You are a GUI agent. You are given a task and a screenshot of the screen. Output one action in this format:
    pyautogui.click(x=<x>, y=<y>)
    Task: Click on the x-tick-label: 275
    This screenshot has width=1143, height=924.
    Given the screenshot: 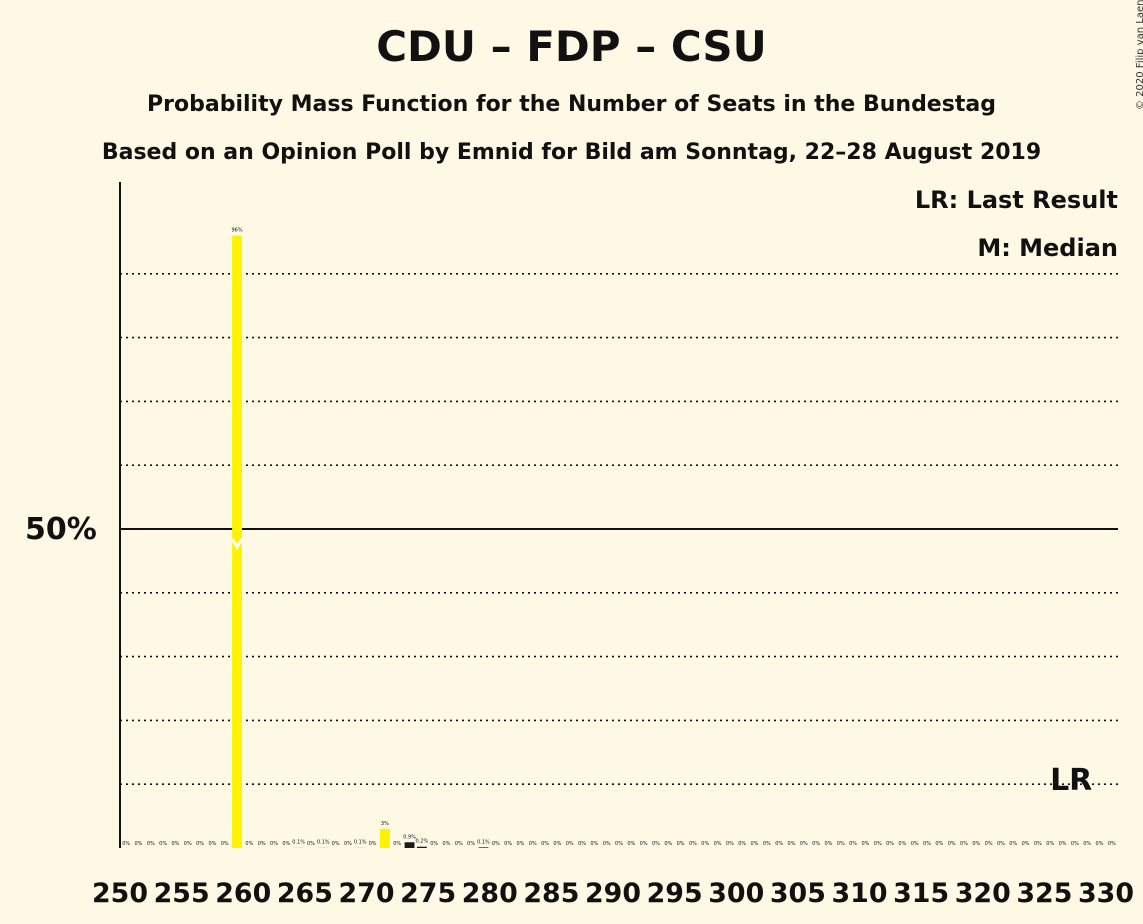 What is the action you would take?
    pyautogui.click(x=428, y=893)
    